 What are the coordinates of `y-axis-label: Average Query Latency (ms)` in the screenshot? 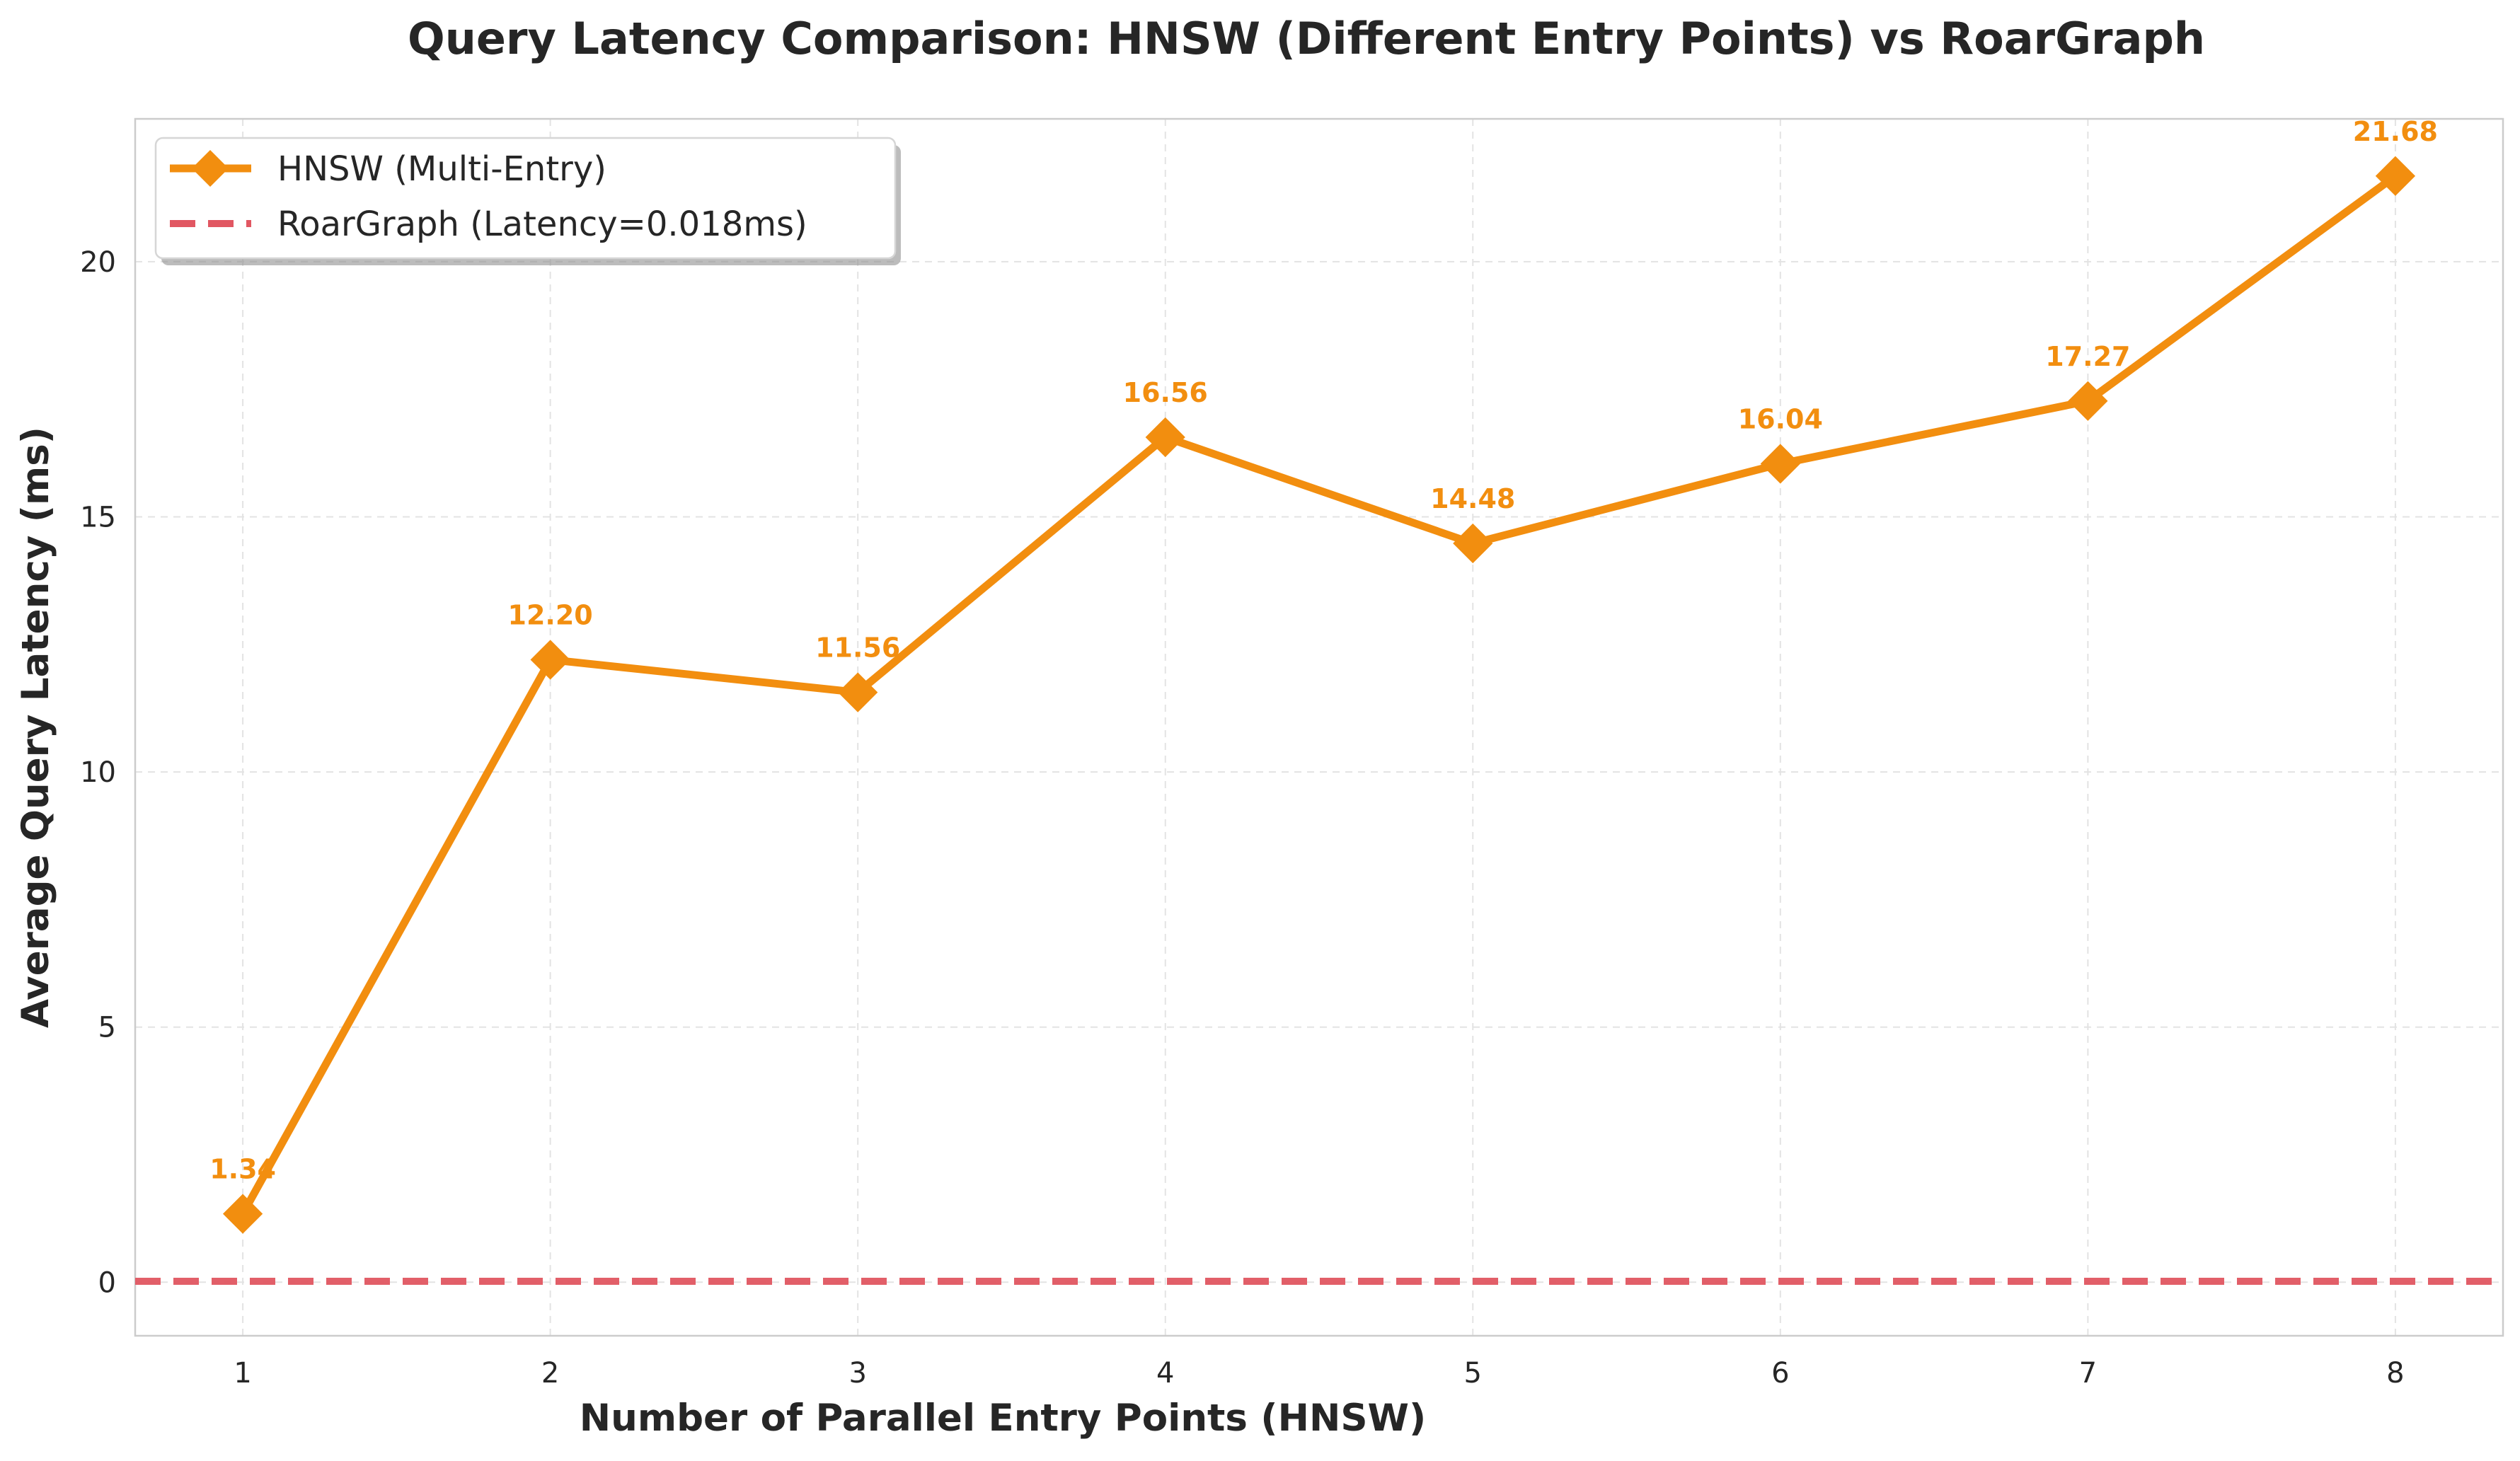 It's located at (35, 727).